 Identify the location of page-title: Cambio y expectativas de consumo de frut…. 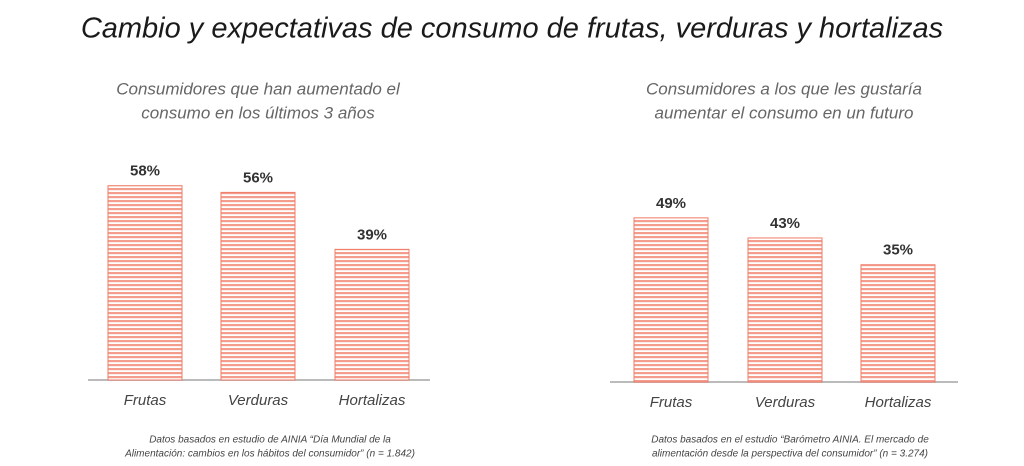
(512, 29).